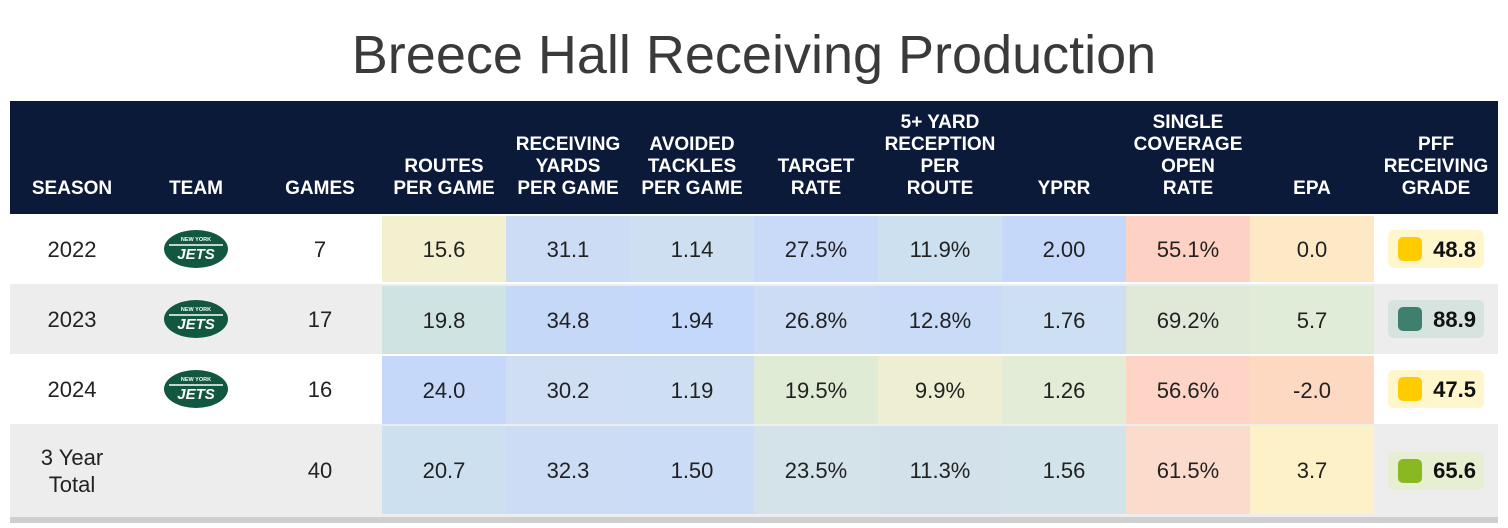 This screenshot has width=1508, height=528. I want to click on cell-avoided: 1.50, so click(692, 470).